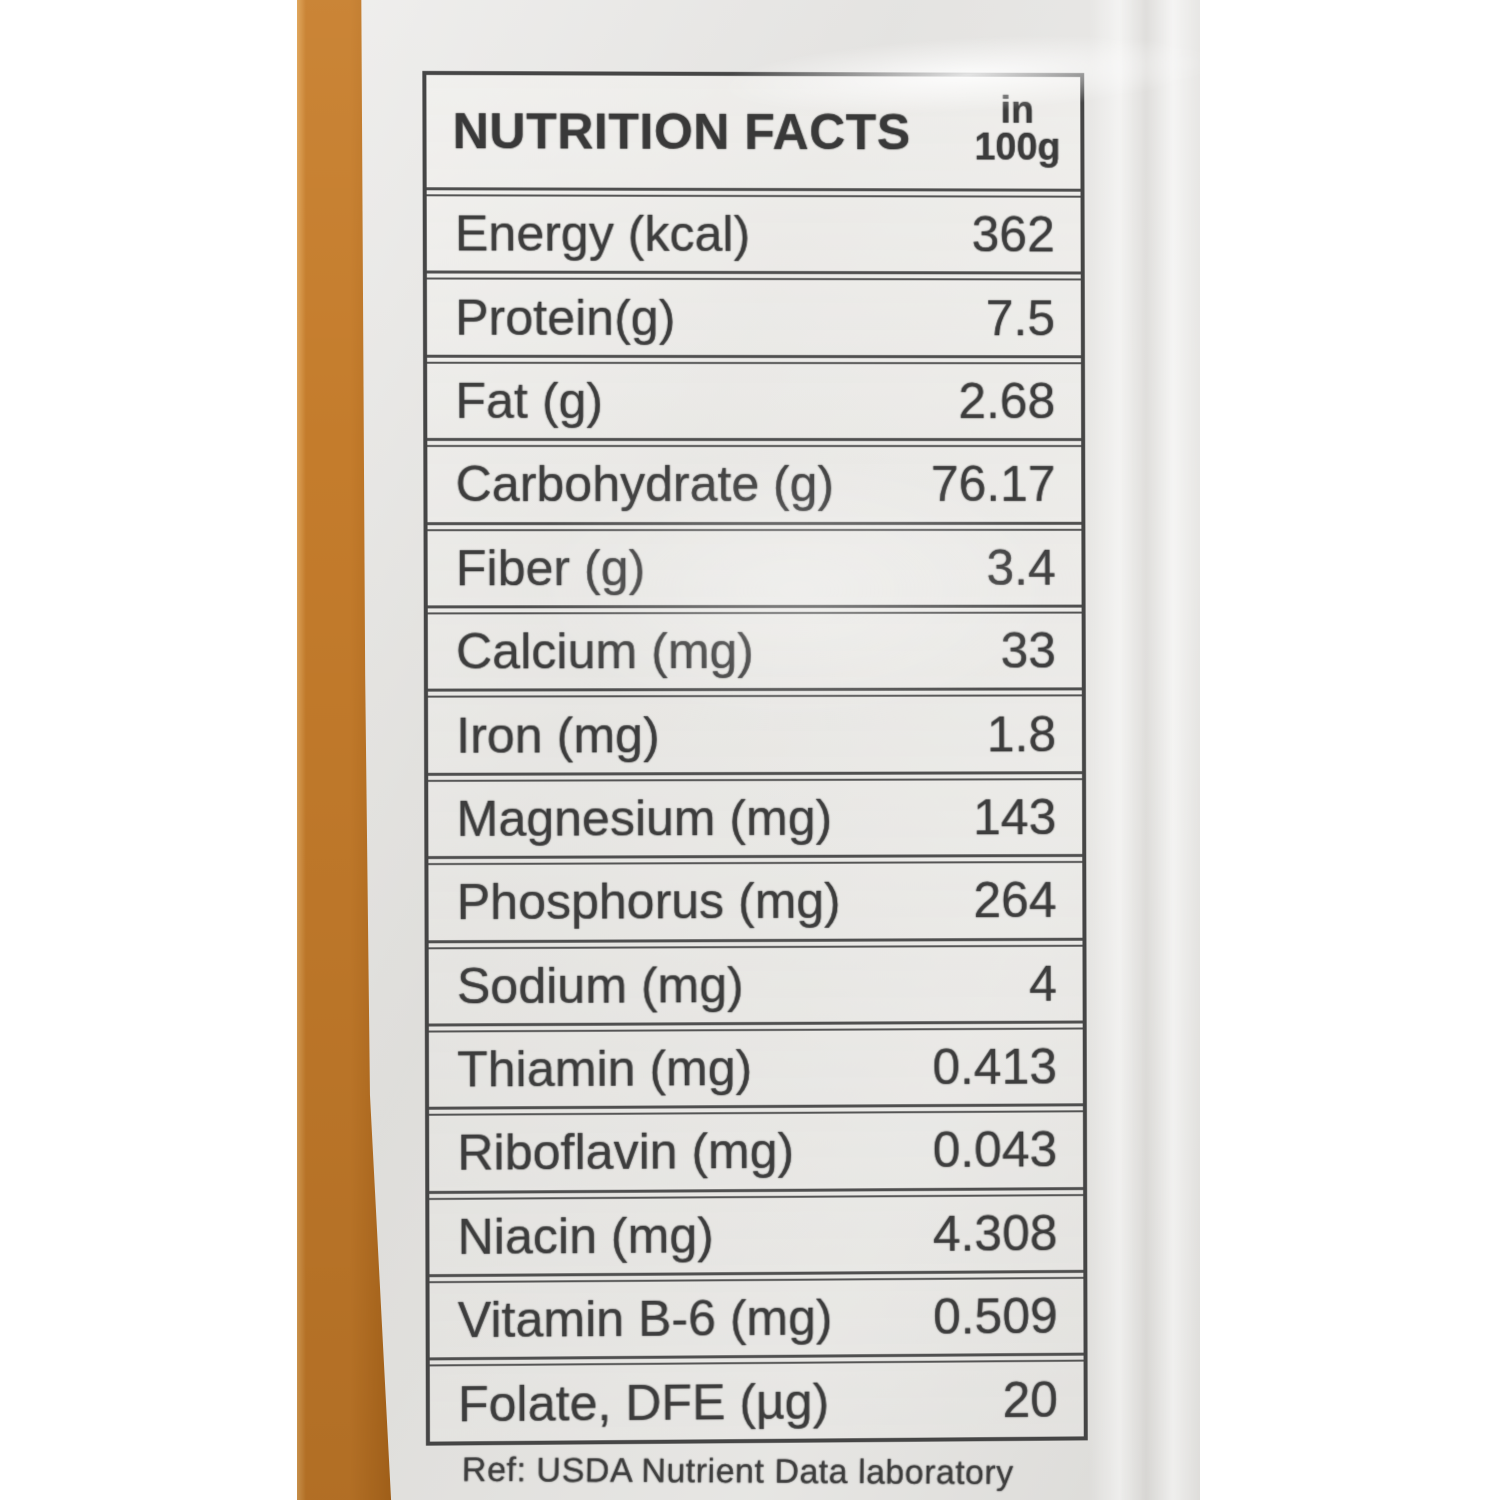 The width and height of the screenshot is (1500, 1500). What do you see at coordinates (755, 651) in the screenshot?
I see `nutrient-row: Calcium (mg) 33` at bounding box center [755, 651].